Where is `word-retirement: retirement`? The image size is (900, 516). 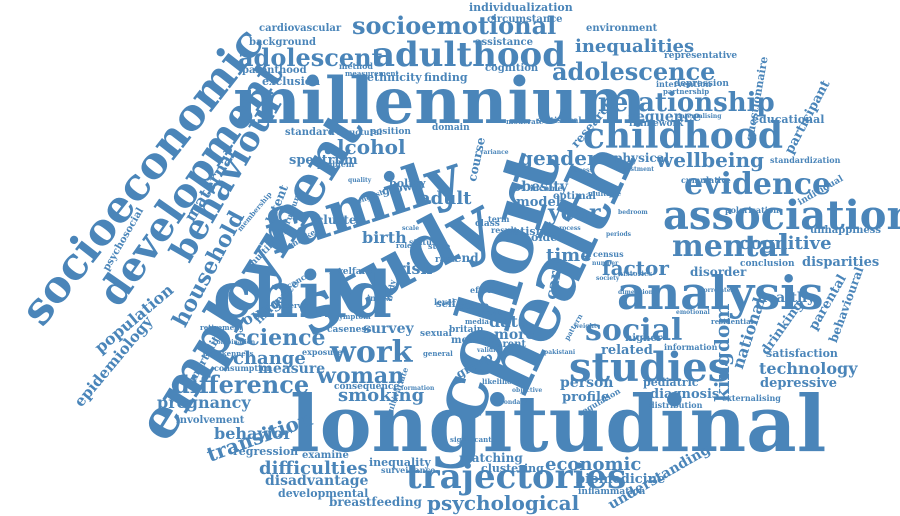
word-retirement: retirement is located at coordinates (221, 327).